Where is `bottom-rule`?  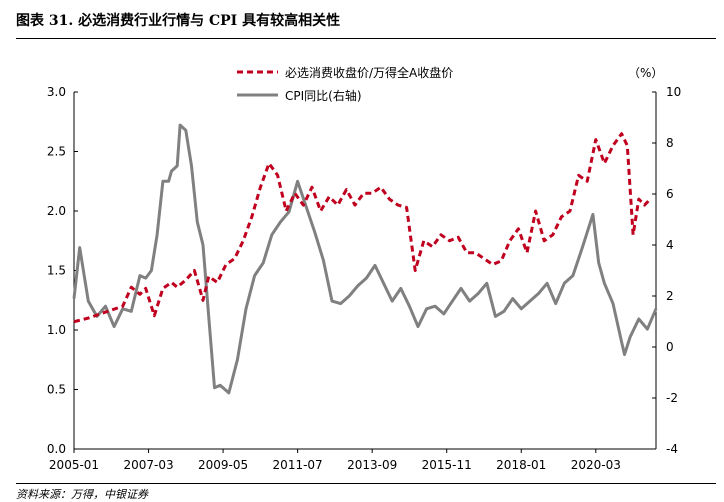
bottom-rule is located at coordinates (366, 483).